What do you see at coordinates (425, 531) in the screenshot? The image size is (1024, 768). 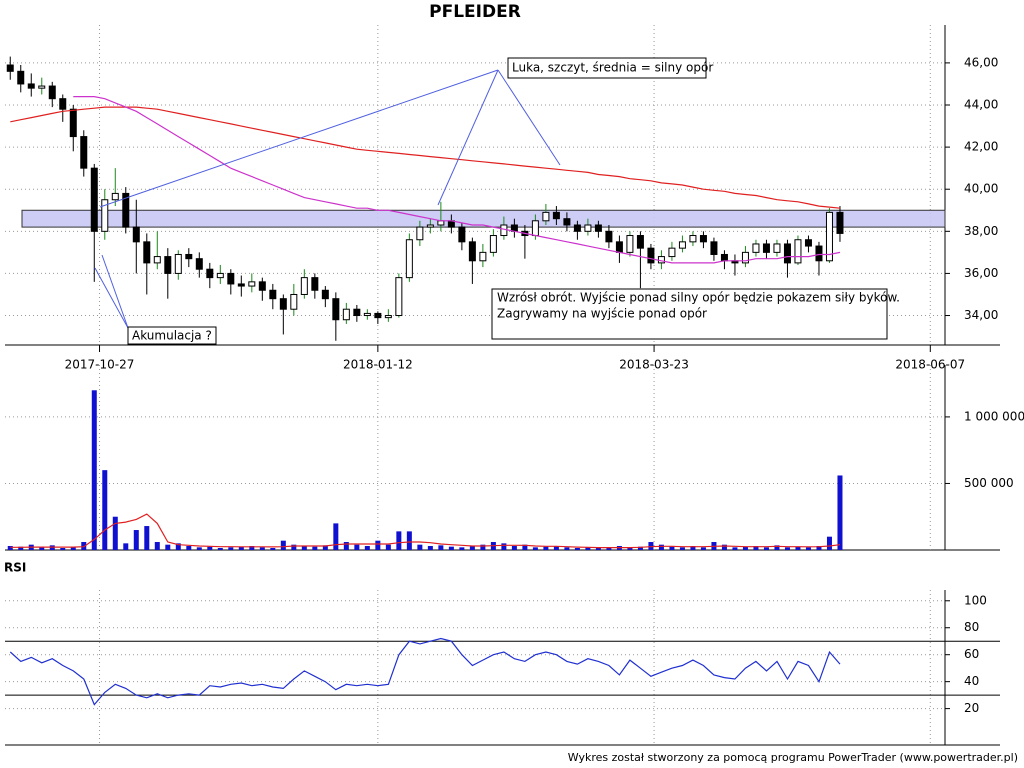 I see `volume-average` at bounding box center [425, 531].